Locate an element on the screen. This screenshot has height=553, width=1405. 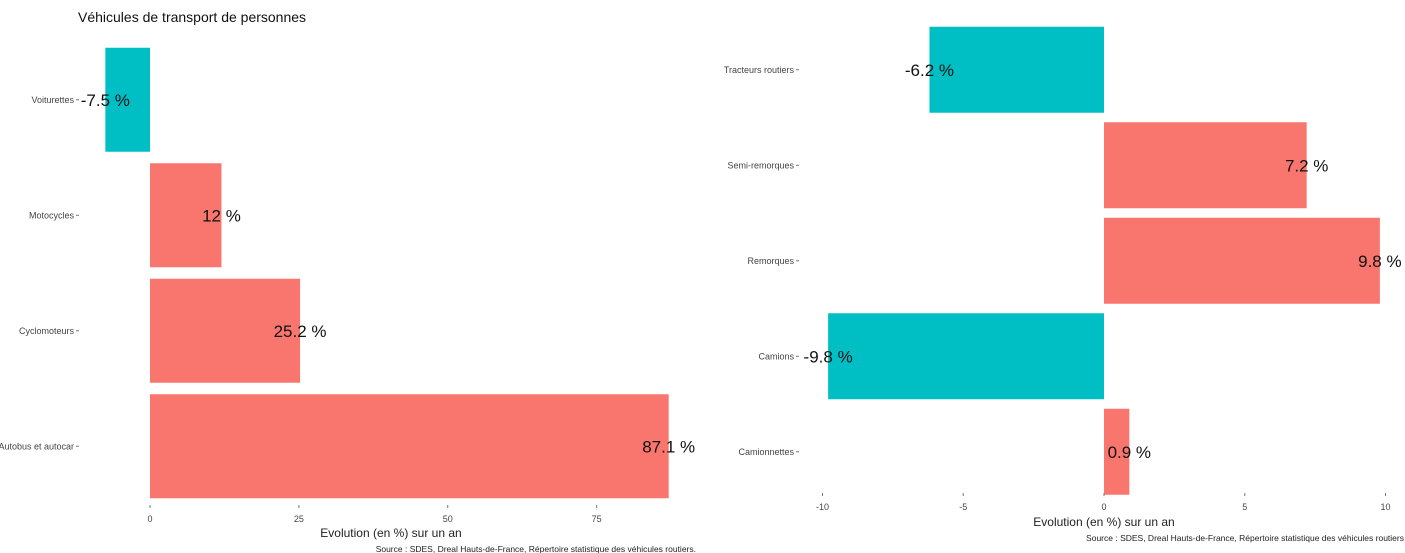
x-tick-label: 75 is located at coordinates (597, 519).